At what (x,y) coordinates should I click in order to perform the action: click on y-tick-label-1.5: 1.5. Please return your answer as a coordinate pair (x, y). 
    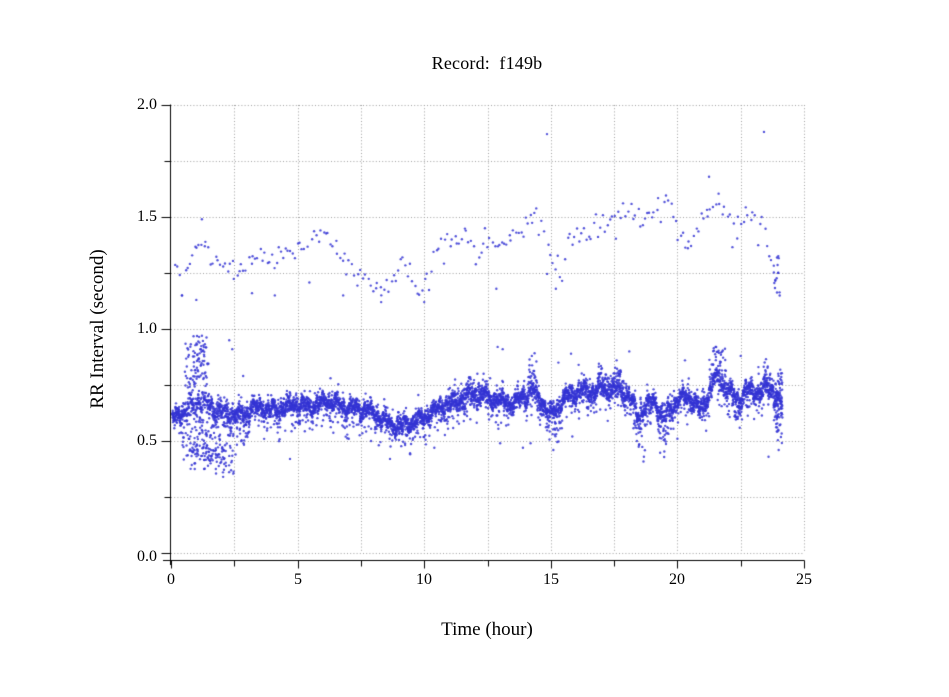
    Looking at the image, I should click on (147, 216).